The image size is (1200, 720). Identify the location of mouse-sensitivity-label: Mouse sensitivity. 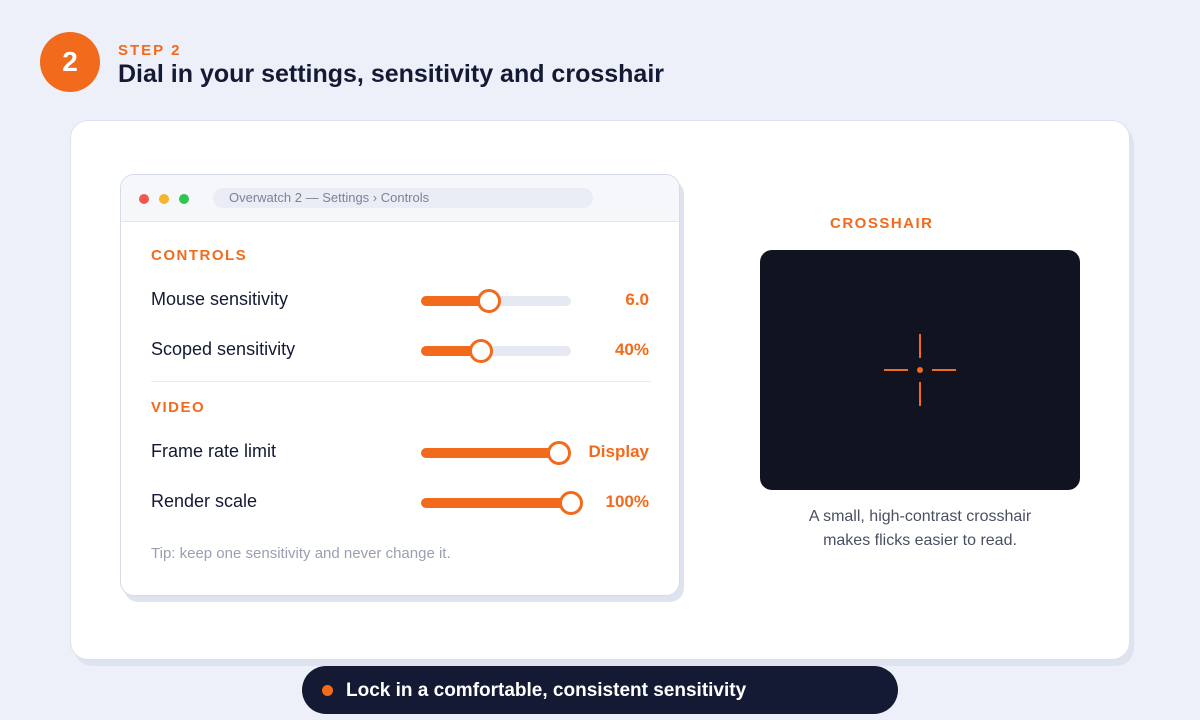
(220, 299).